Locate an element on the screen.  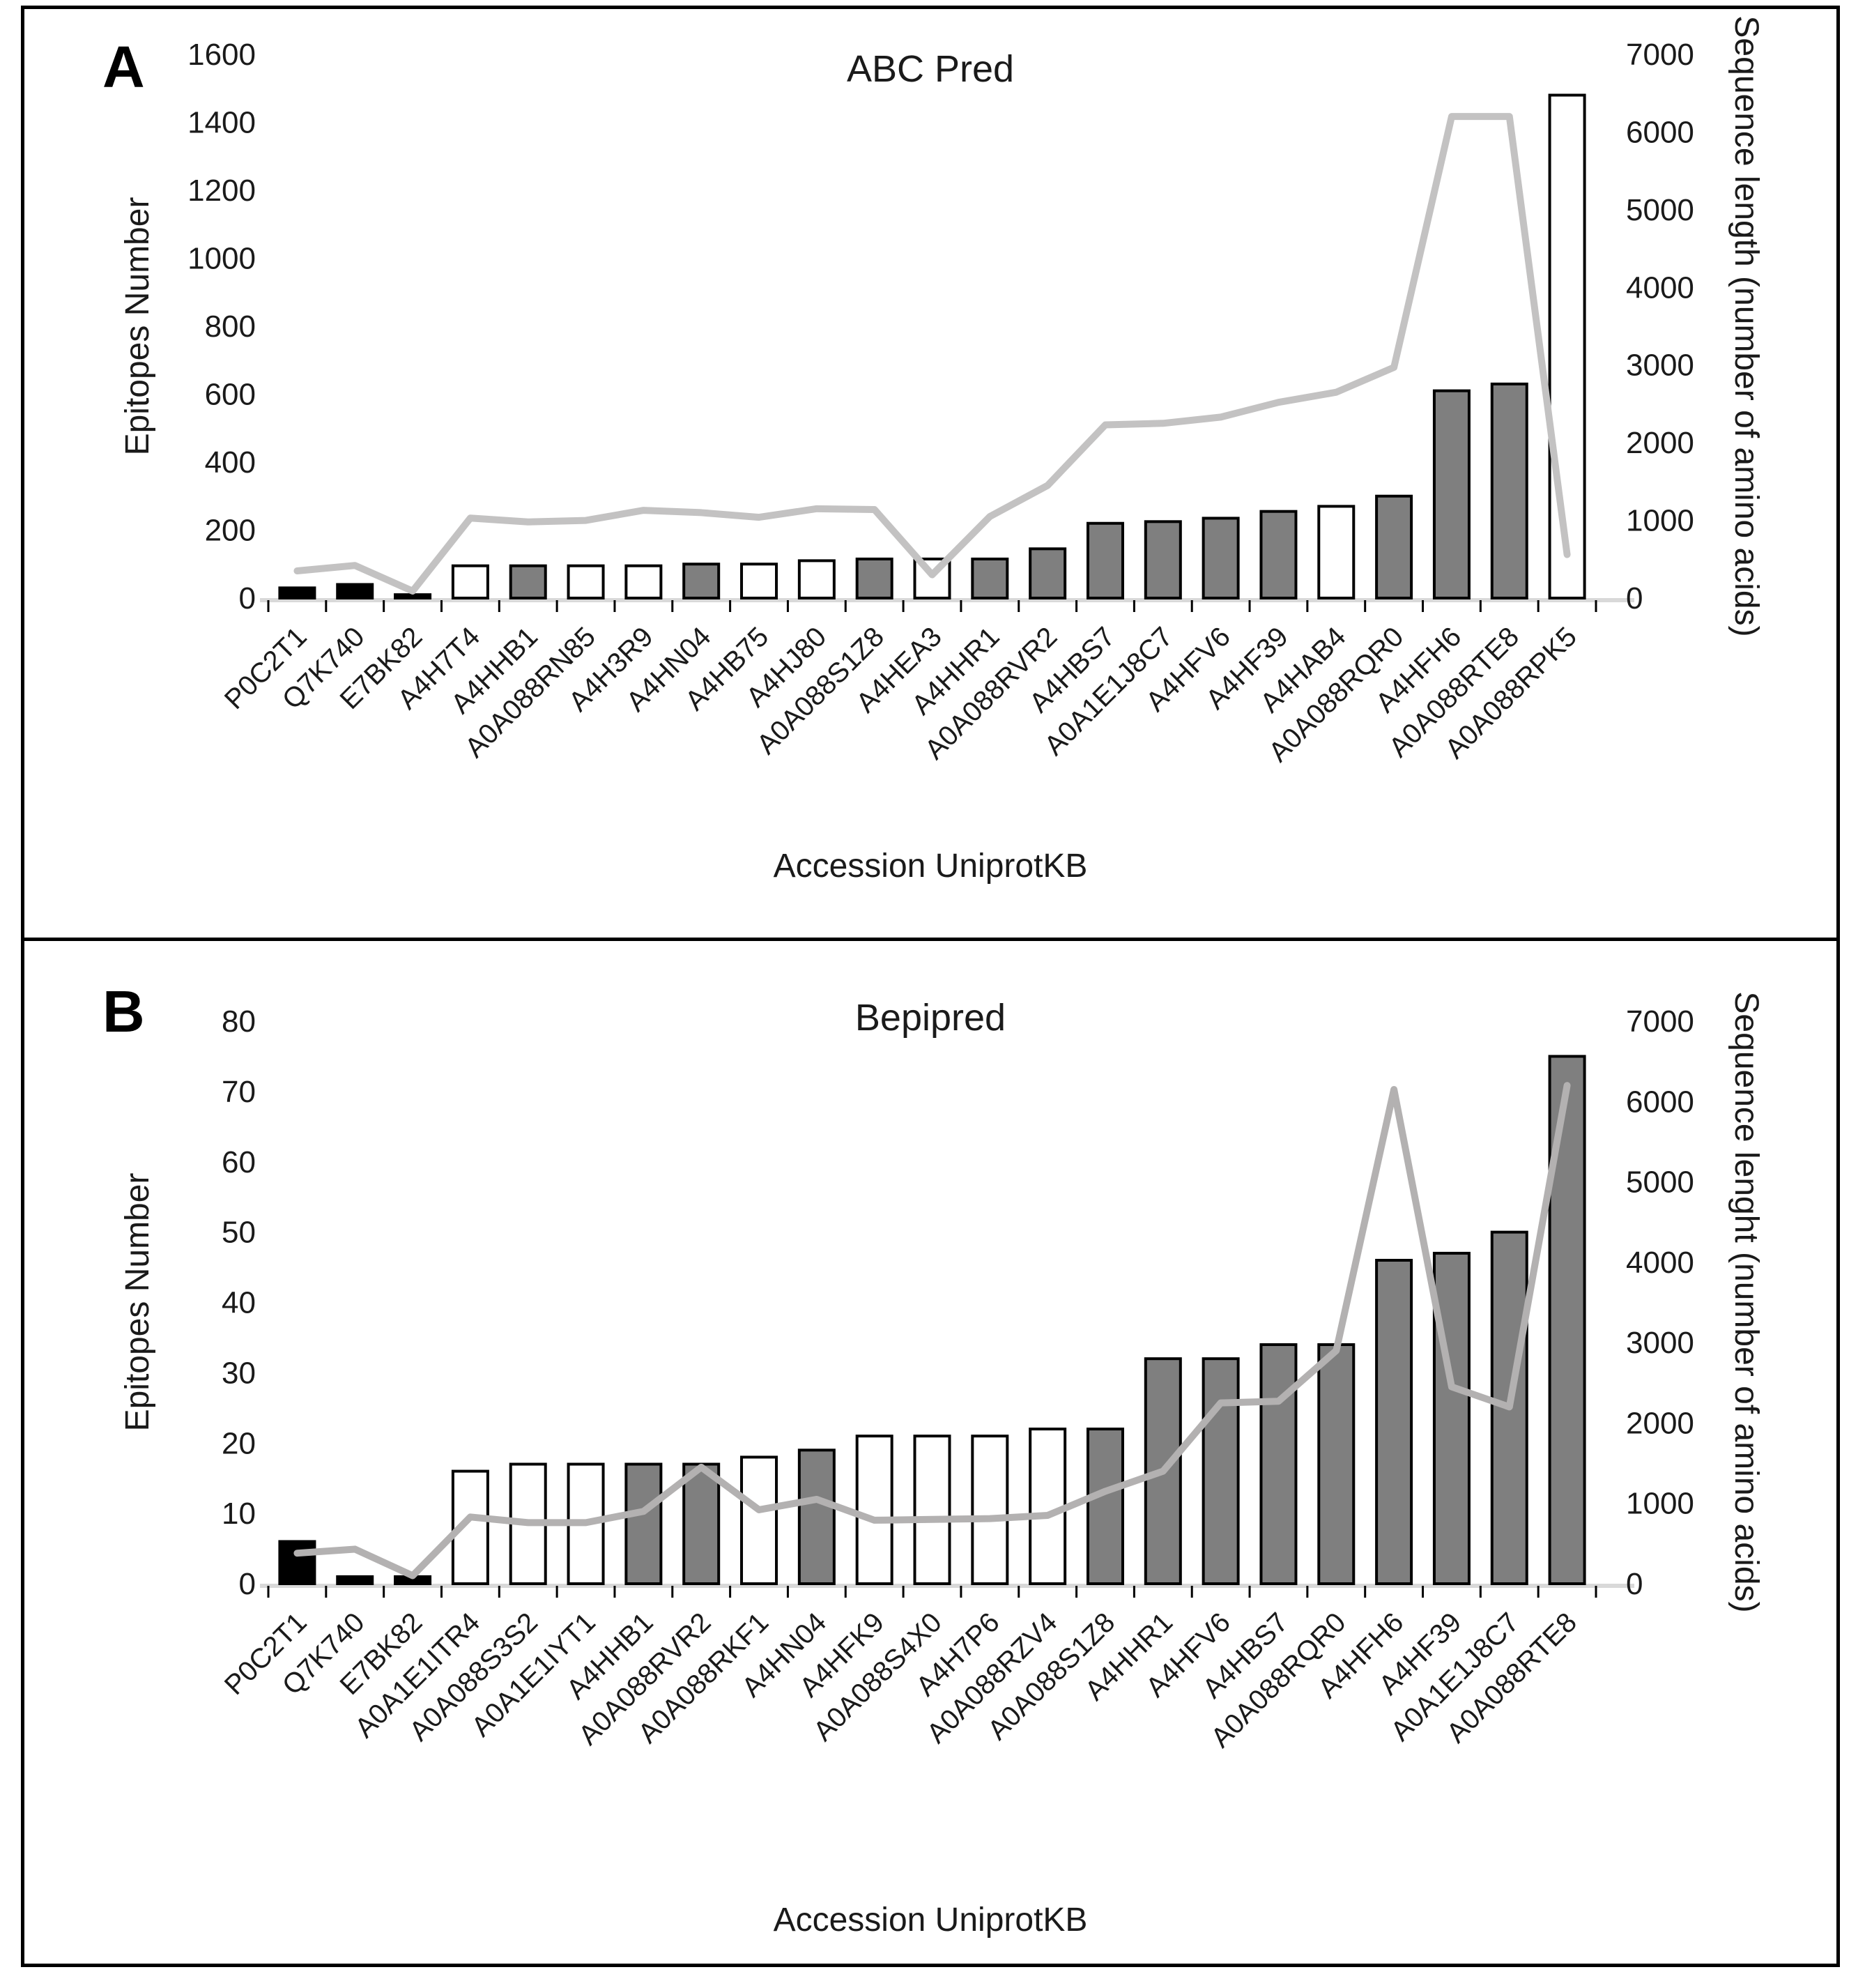
y-left-tick-label: 200 is located at coordinates (230, 531).